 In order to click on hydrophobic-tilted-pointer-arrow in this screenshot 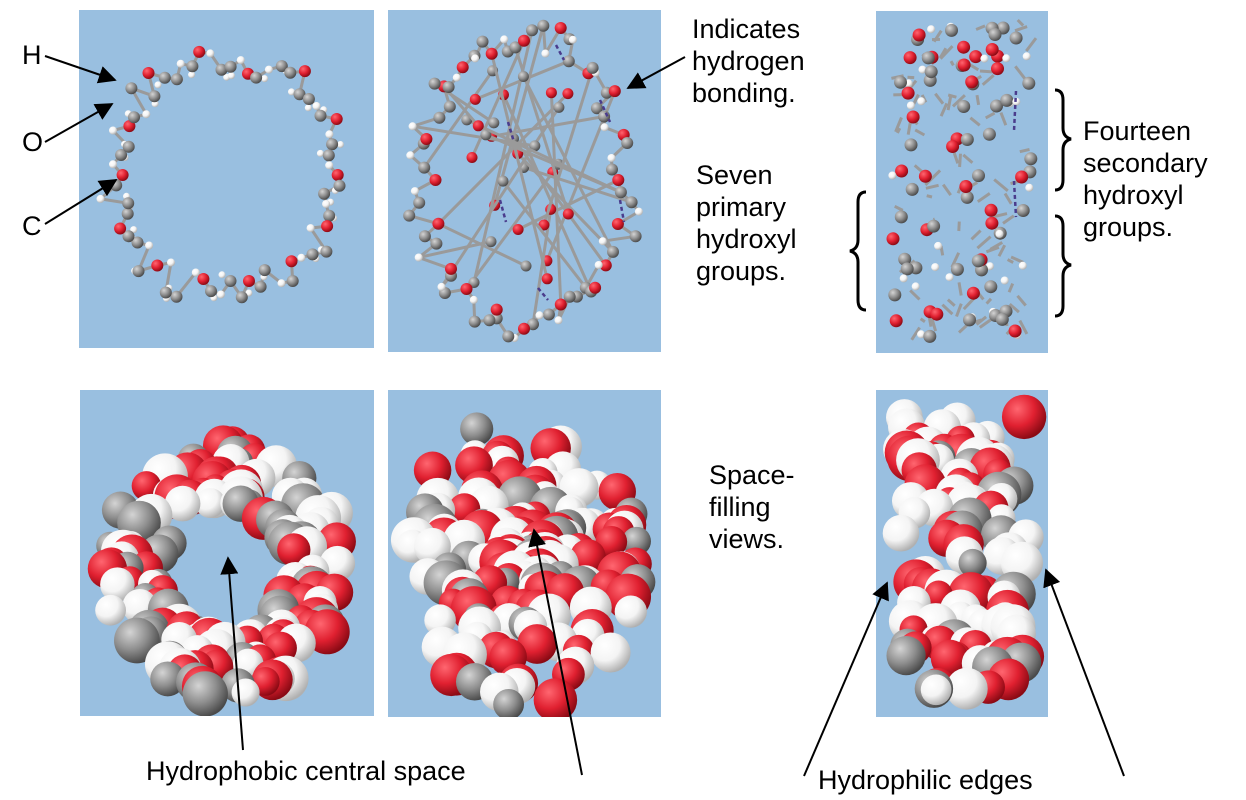, I will do `click(555, 652)`.